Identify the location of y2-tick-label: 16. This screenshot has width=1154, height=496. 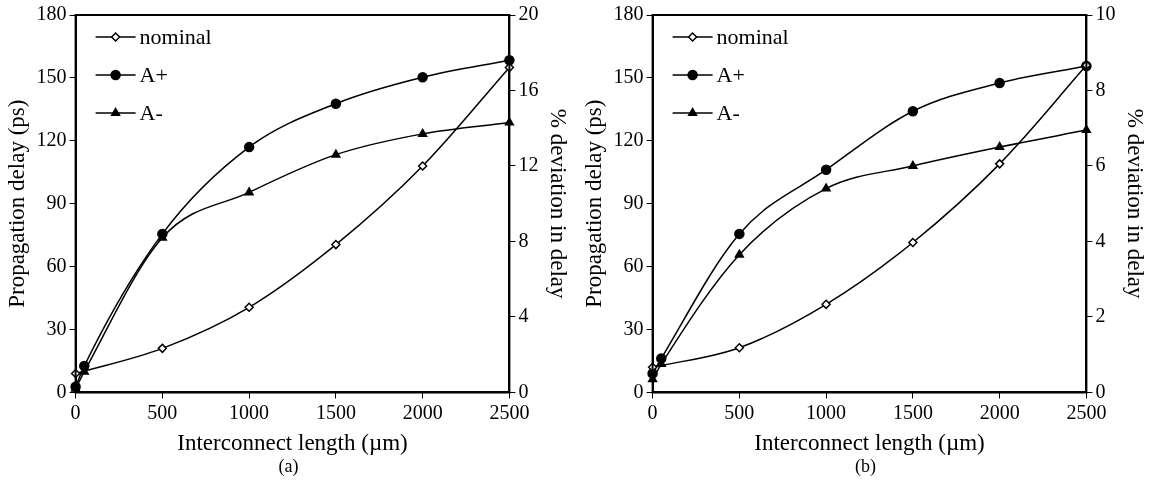
(528, 88).